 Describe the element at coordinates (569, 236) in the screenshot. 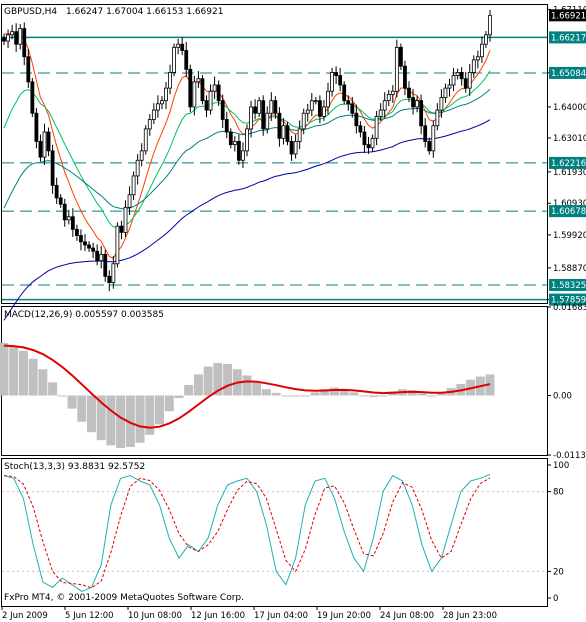

I see `price-tick-label: 1.59920` at that location.